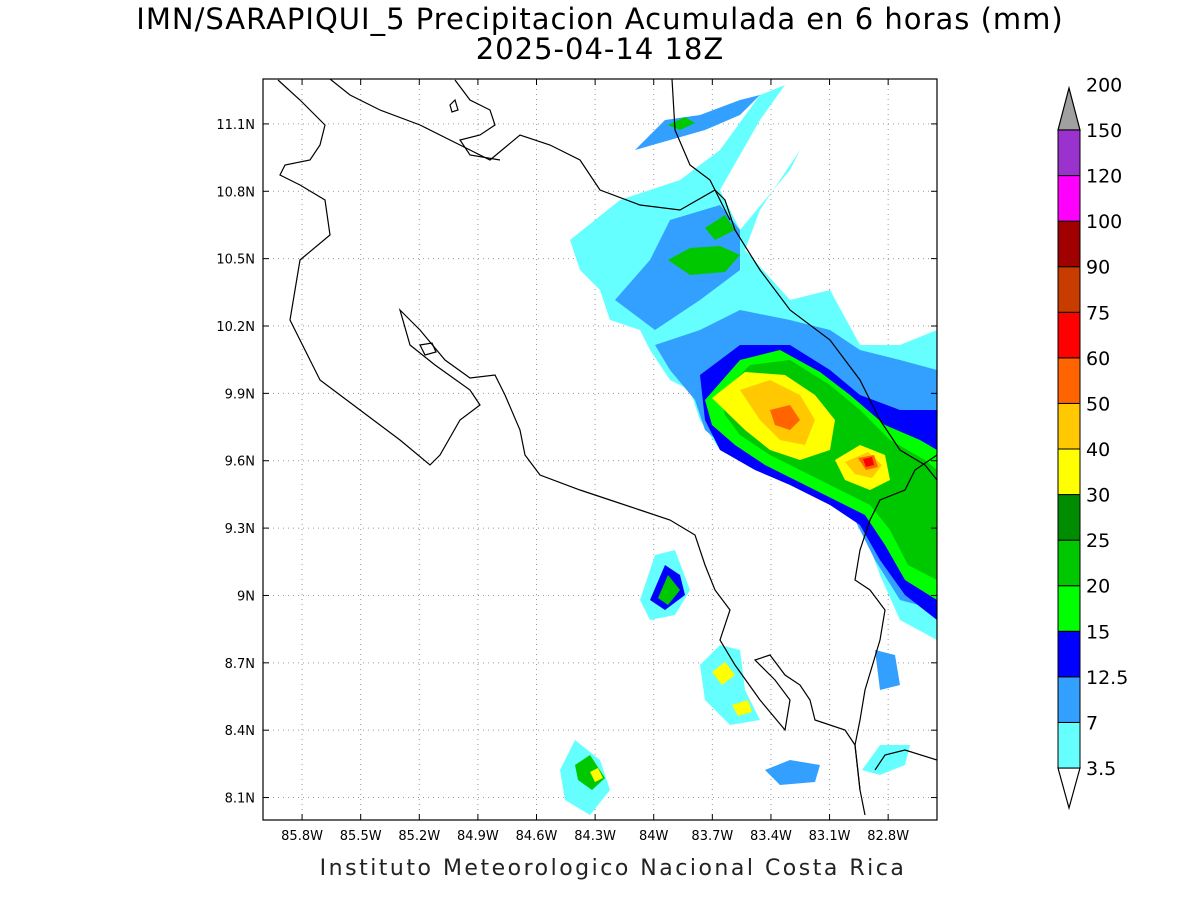 The image size is (1200, 900). Describe the element at coordinates (1104, 222) in the screenshot. I see `colorbar-label: 100` at that location.